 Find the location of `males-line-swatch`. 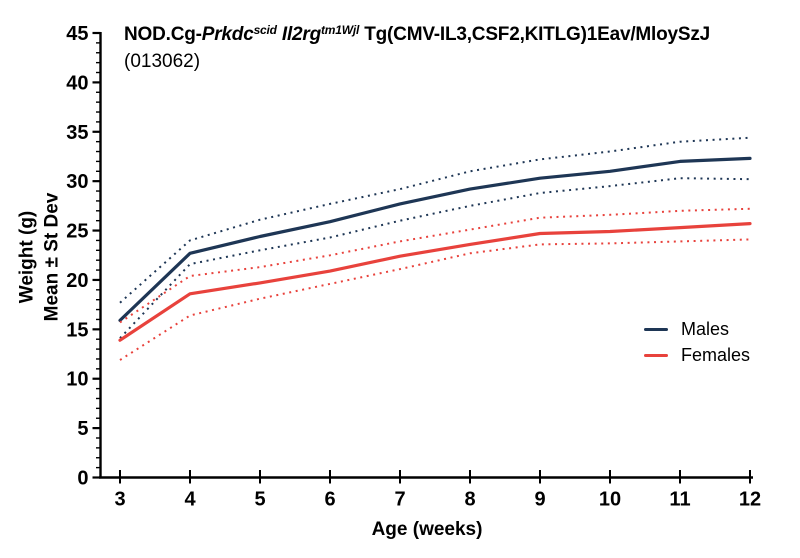

males-line-swatch is located at coordinates (656, 329).